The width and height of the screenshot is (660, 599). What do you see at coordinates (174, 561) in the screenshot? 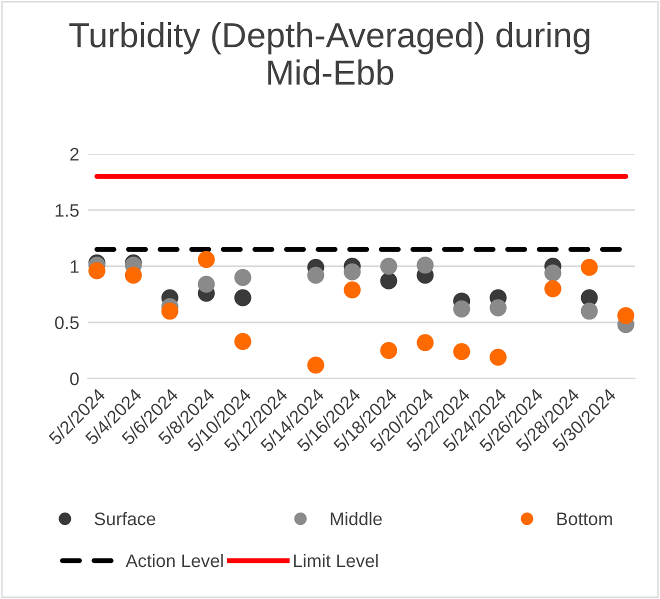
I see `legend-label: Action Level` at bounding box center [174, 561].